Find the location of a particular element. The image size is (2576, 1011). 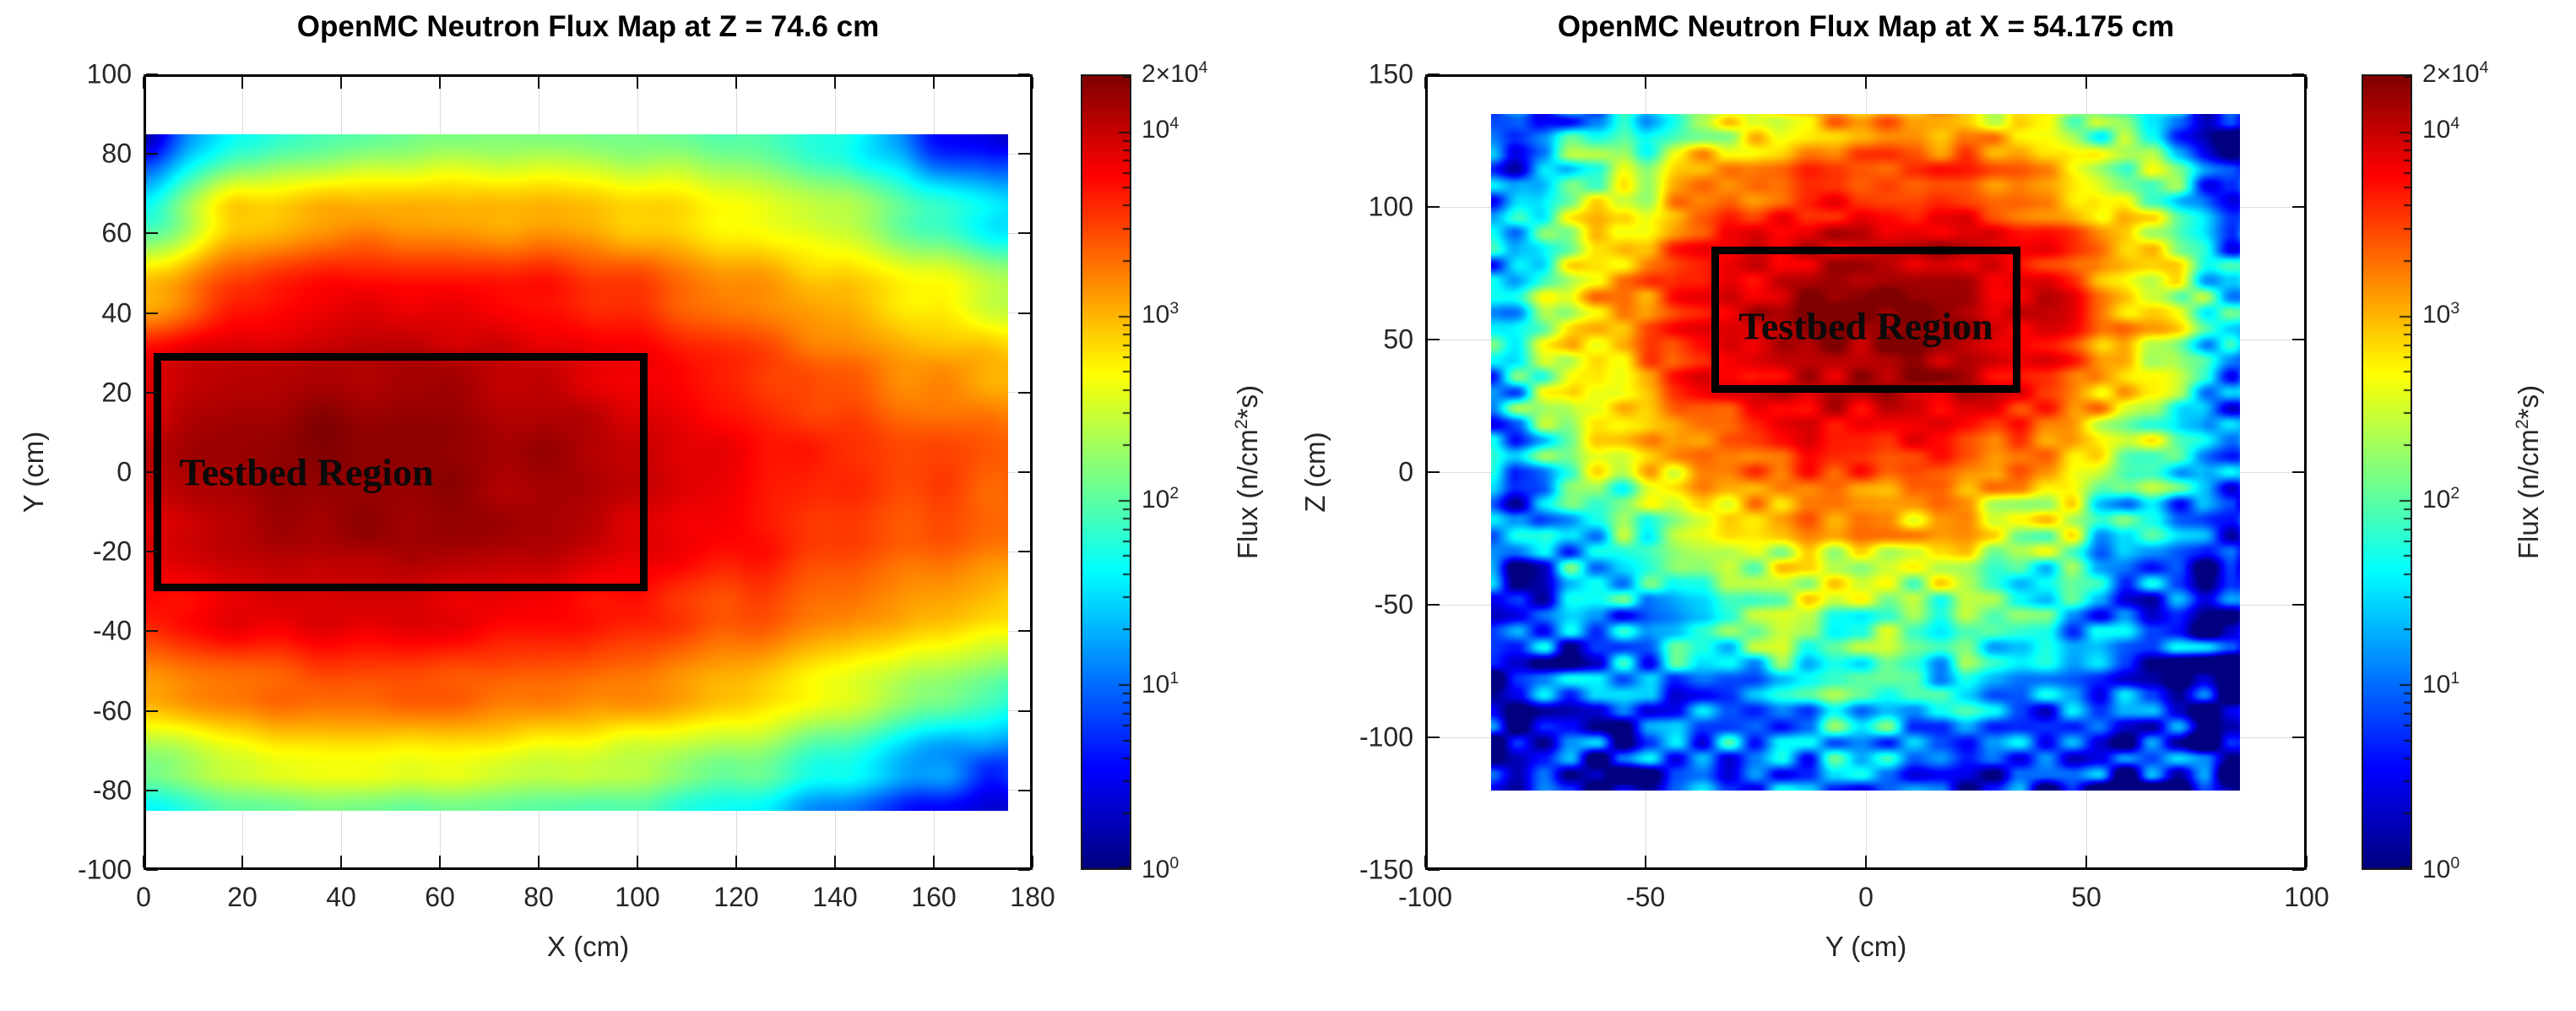

panel0-y-tick-label: 80 is located at coordinates (116, 153).